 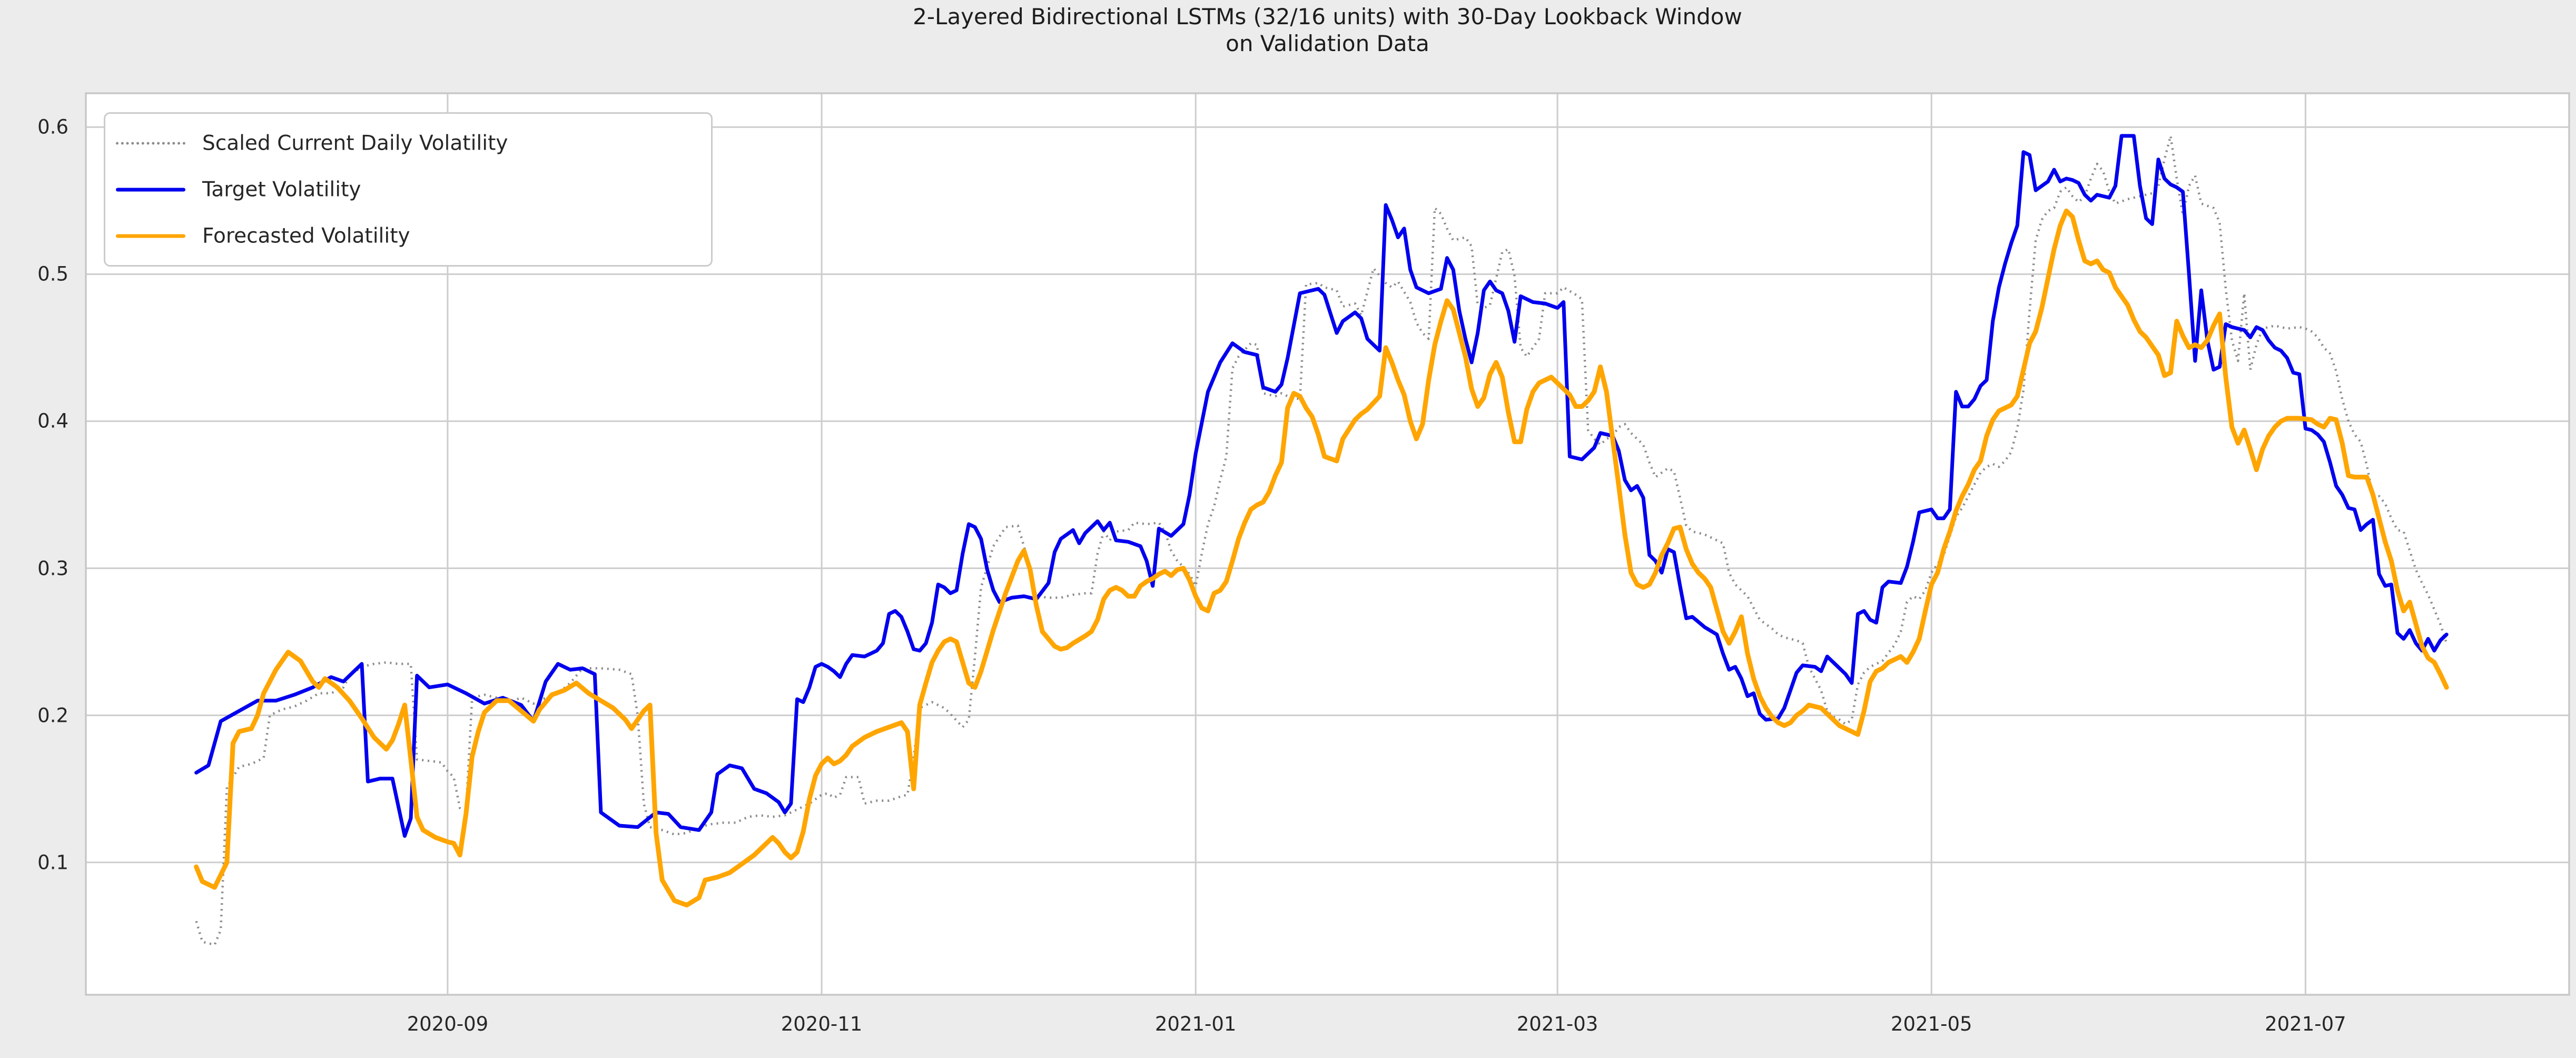 I want to click on legend-item-forecasted-volatility: Forecasted Volatility, so click(x=408, y=236).